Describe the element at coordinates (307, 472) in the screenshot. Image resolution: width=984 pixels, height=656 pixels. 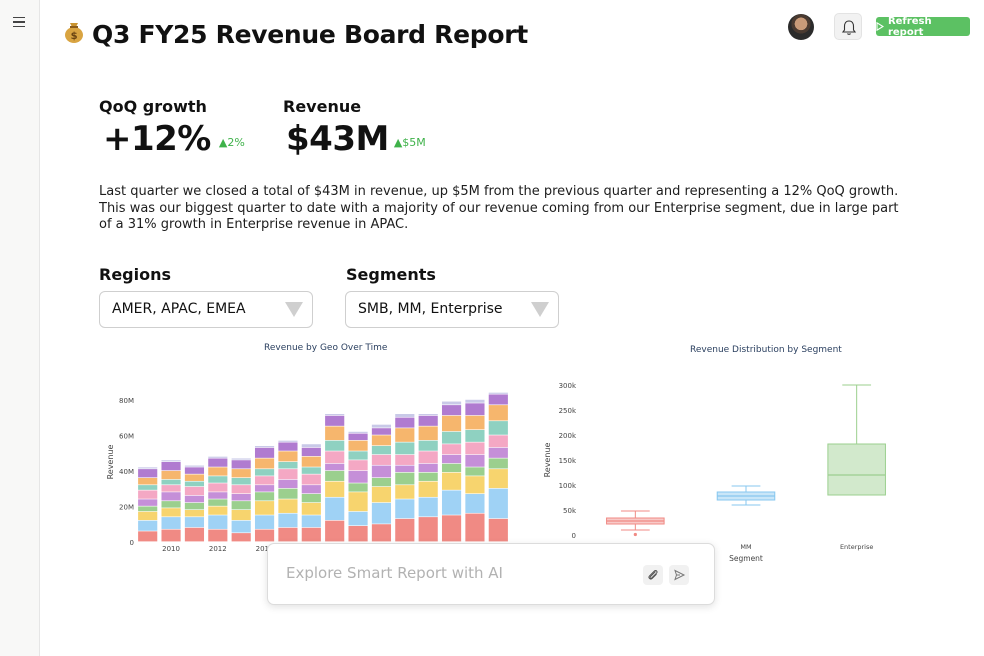
I see `revenue-by-geo-chart: 0 20M 40M 60M 80M Revenue 2010 2012 2014` at that location.